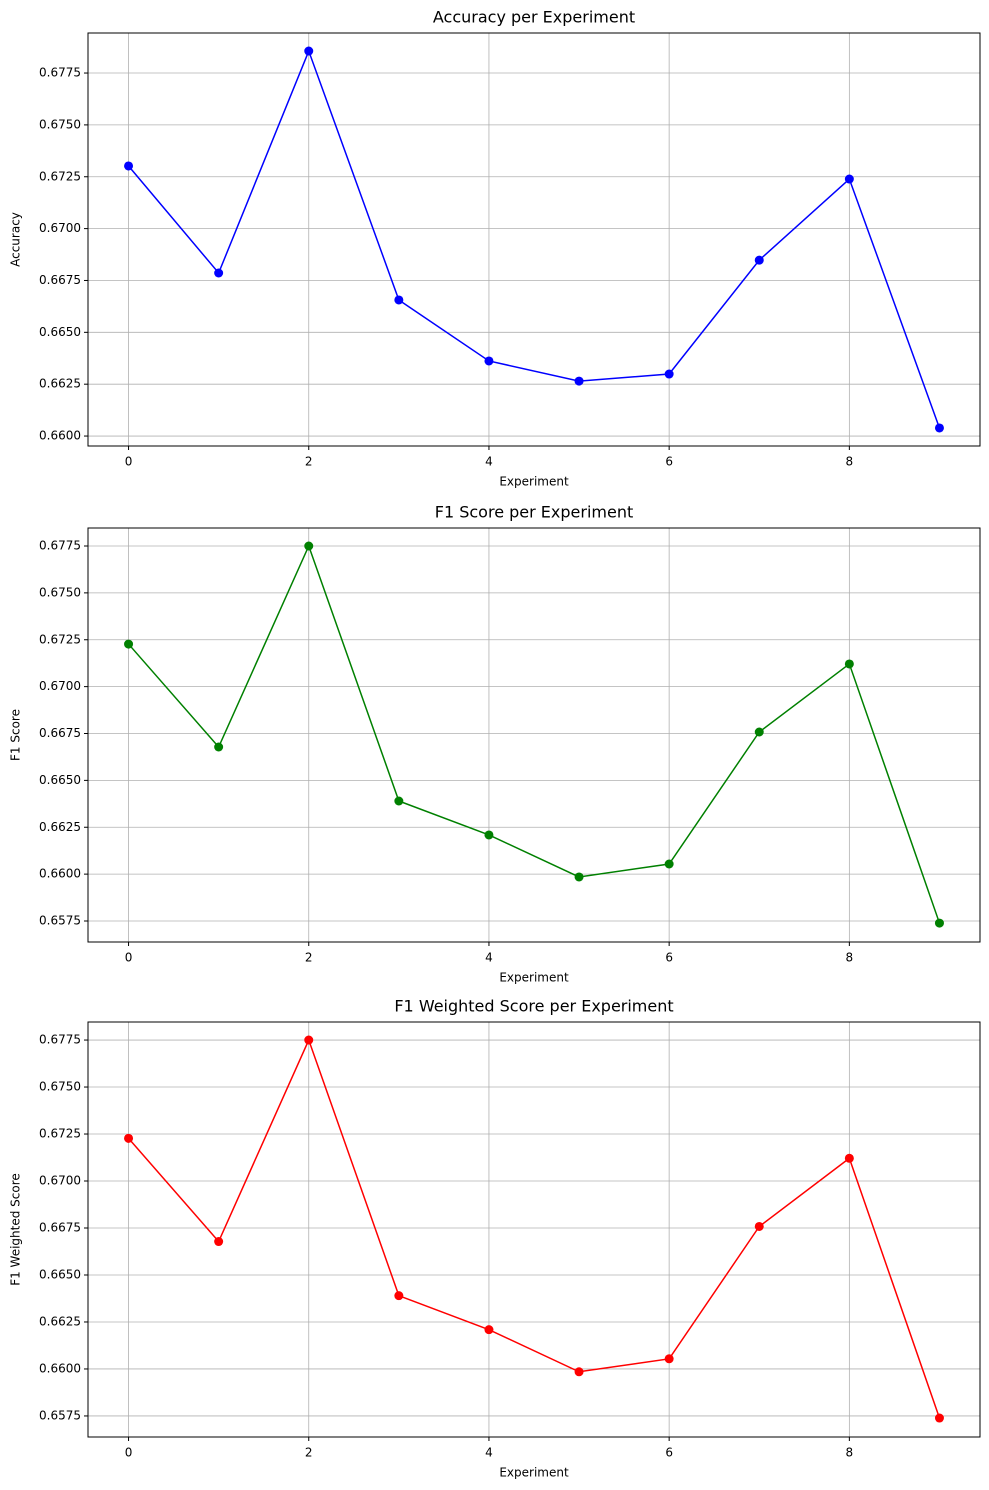 The height and width of the screenshot is (1490, 989). What do you see at coordinates (534, 512) in the screenshot?
I see `chart-title: F1 Score per Experiment` at bounding box center [534, 512].